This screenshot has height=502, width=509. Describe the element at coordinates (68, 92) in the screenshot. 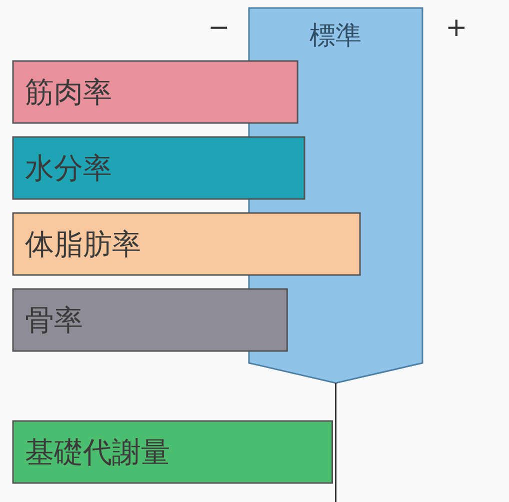

I see `y-tick-label: 筋肉率` at that location.